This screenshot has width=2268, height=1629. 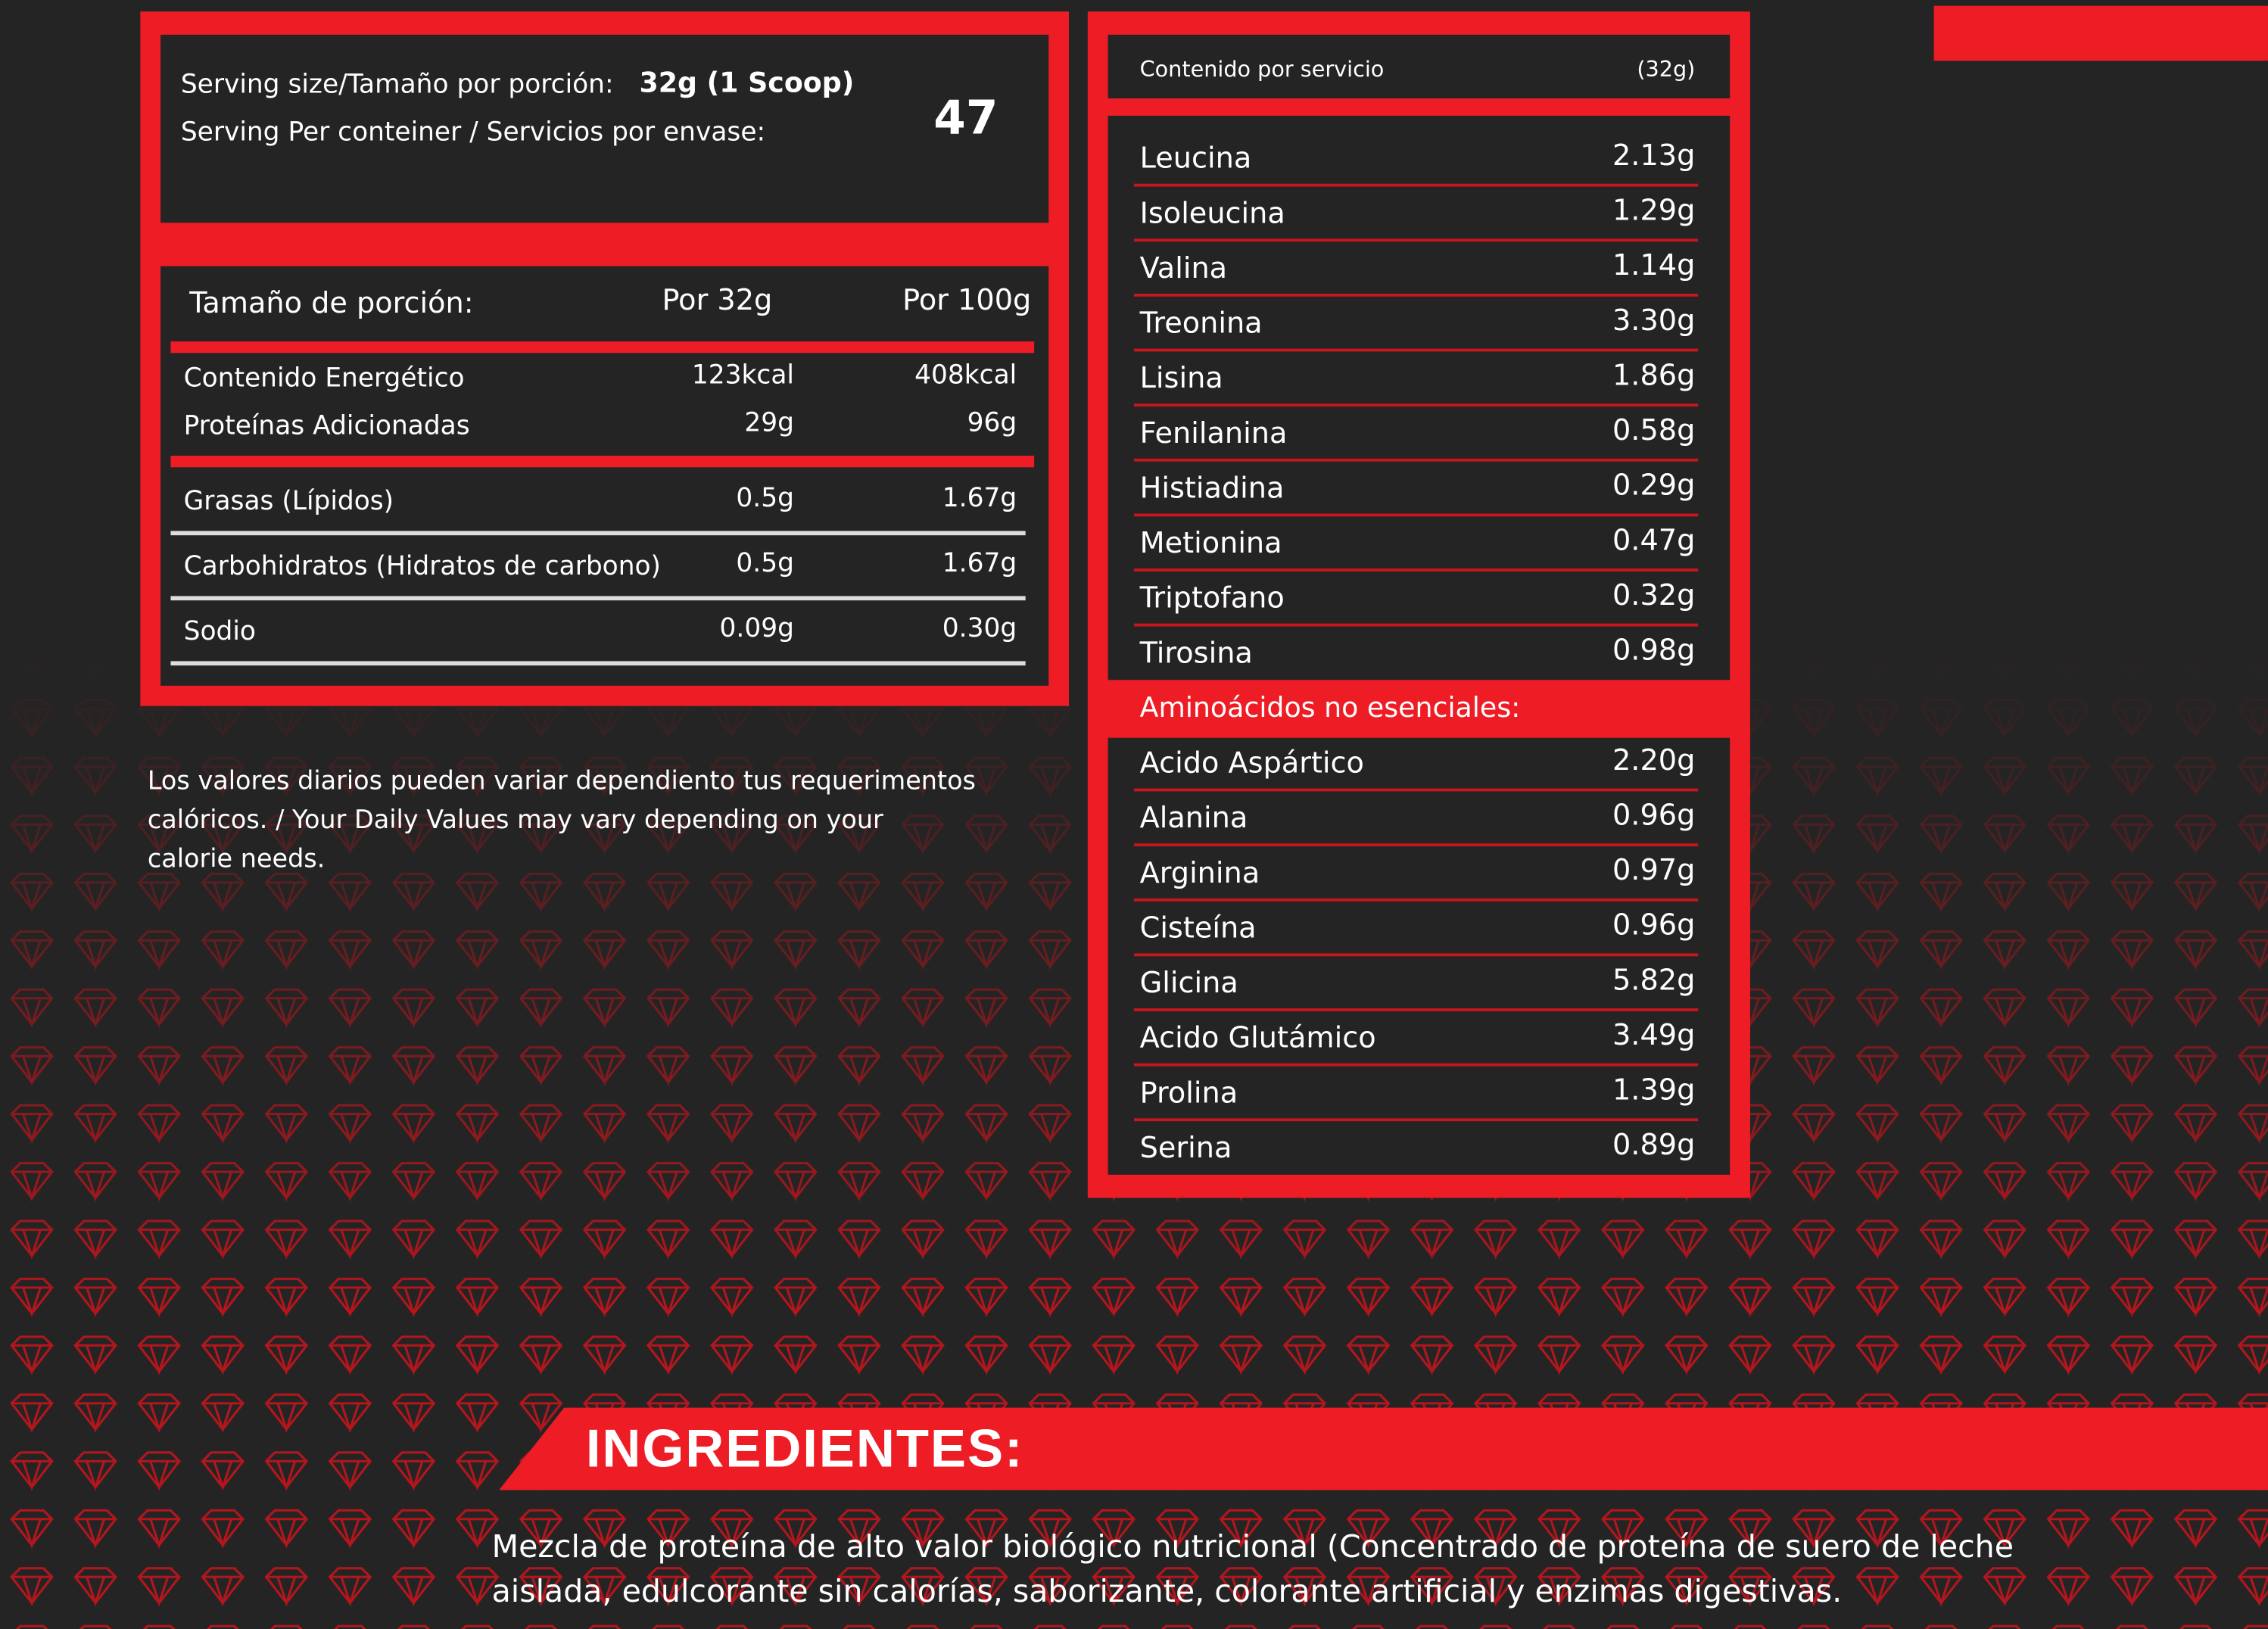 What do you see at coordinates (1199, 872) in the screenshot?
I see `amino-name: Arginina` at bounding box center [1199, 872].